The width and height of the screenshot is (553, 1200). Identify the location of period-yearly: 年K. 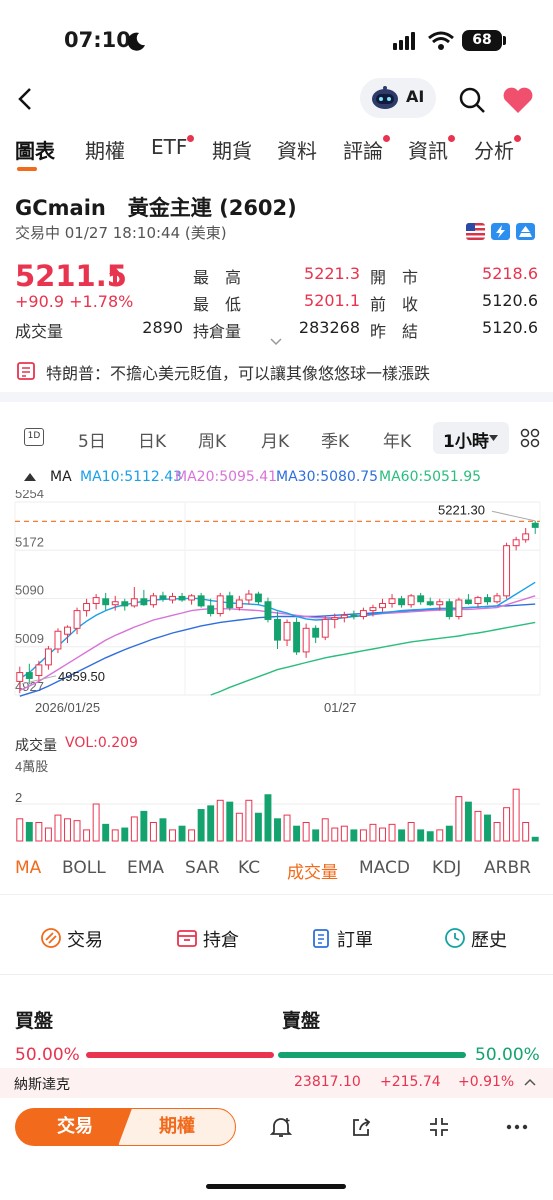
(397, 442).